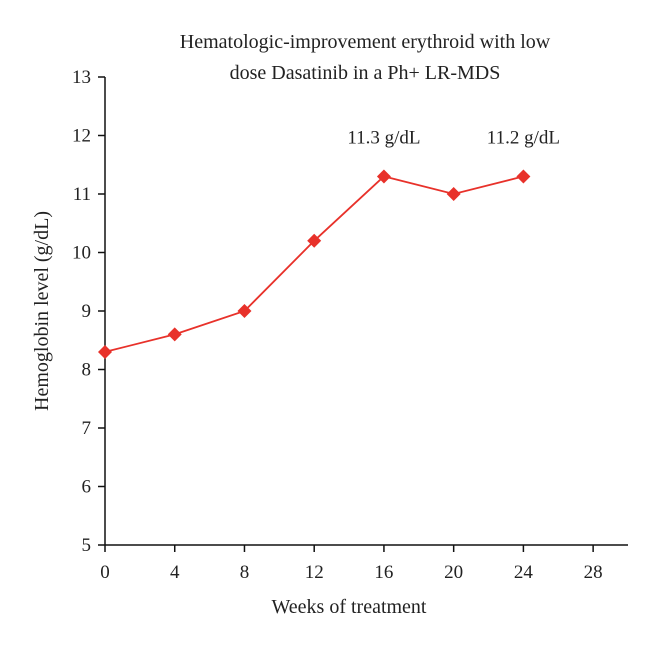  What do you see at coordinates (453, 572) in the screenshot?
I see `x-tick-label: 20` at bounding box center [453, 572].